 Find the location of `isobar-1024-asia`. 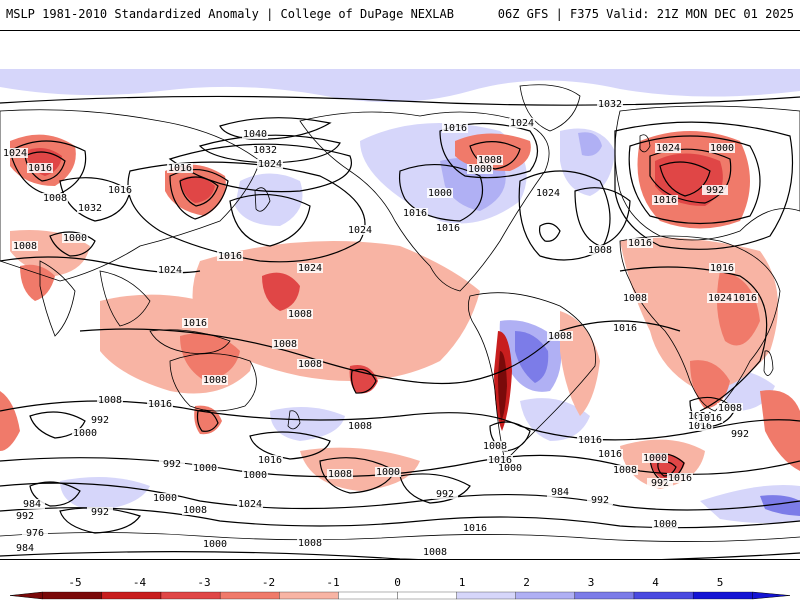

isobar-1024-asia is located at coordinates (260, 168).